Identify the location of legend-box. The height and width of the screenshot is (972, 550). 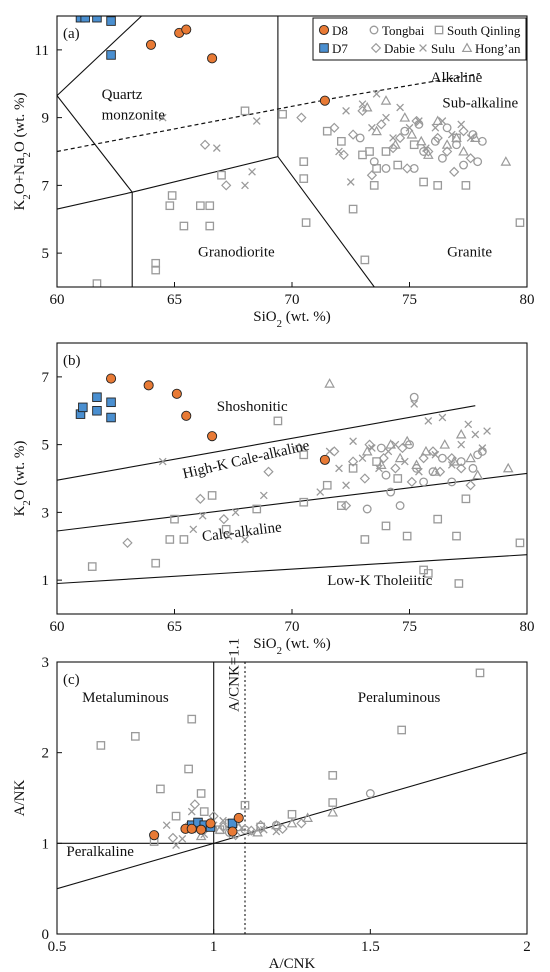
(419, 39).